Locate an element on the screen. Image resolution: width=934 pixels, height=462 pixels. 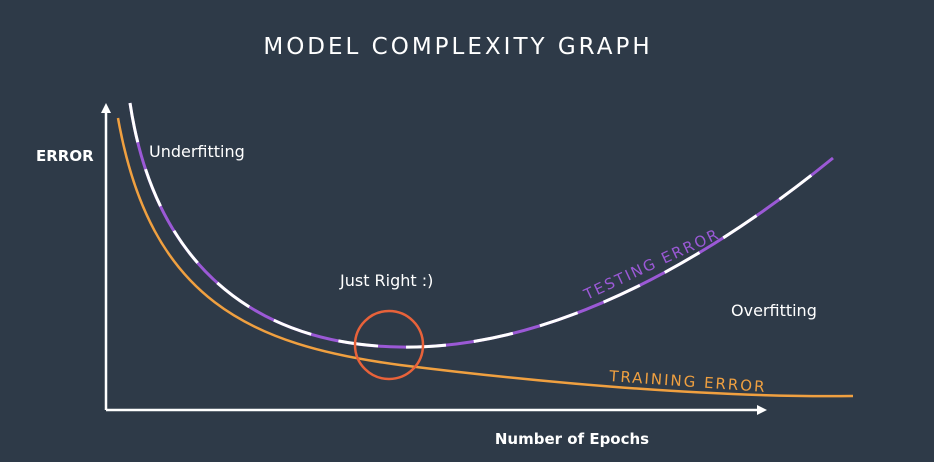
overfitting-label: Overfitting is located at coordinates (774, 310).